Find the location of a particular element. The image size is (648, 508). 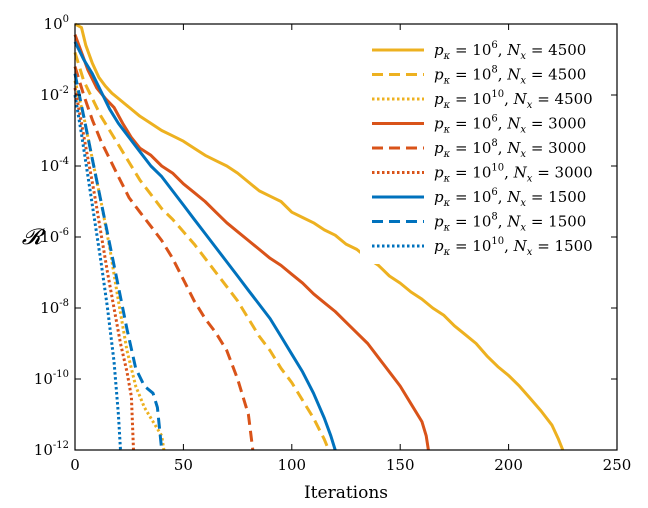

y-axis-label: 𝓡 is located at coordinates (34, 237).